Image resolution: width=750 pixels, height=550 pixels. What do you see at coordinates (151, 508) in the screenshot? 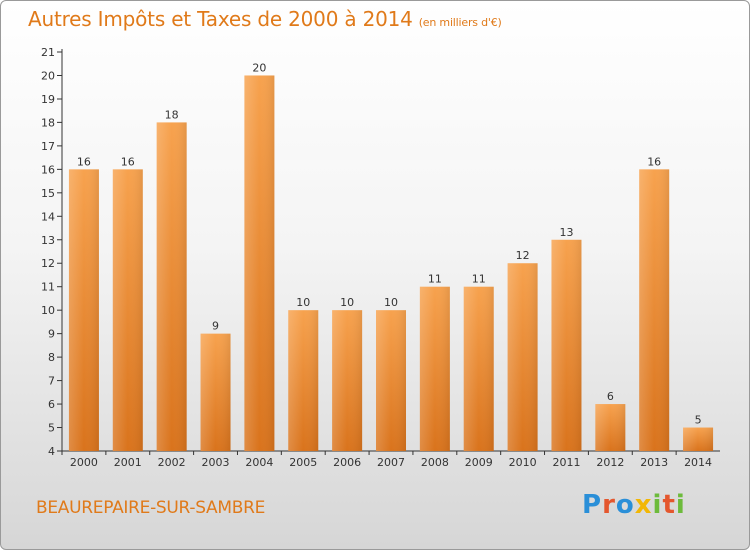
I see `commune-name: BEAUREPAIRE-SUR-SAMBRE` at bounding box center [151, 508].